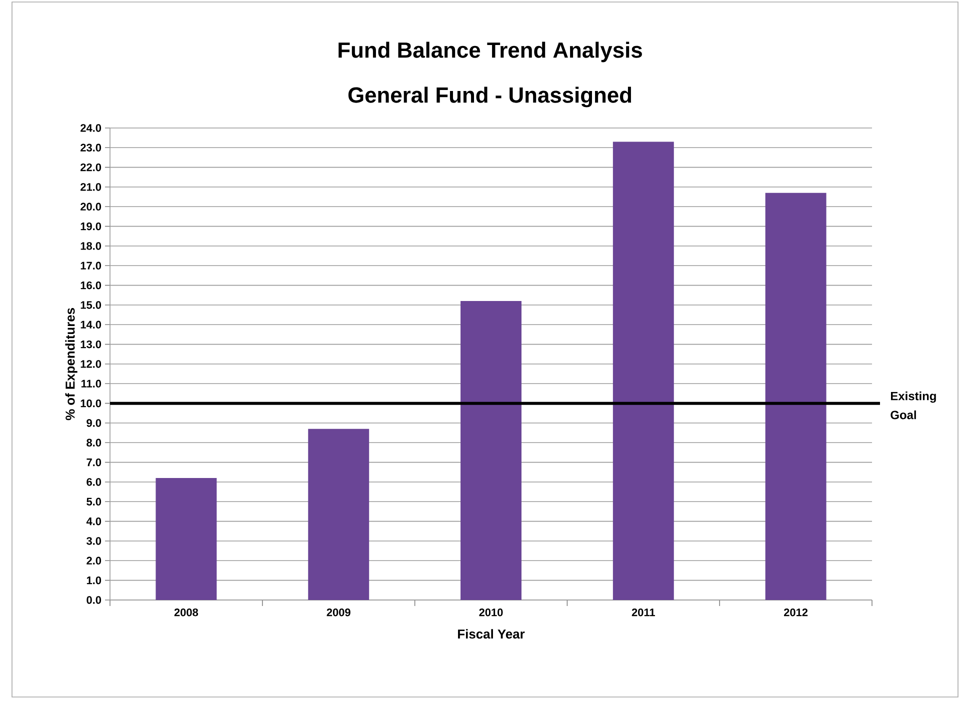 This screenshot has width=961, height=702. I want to click on y-axis-title: % of Expenditures, so click(71, 364).